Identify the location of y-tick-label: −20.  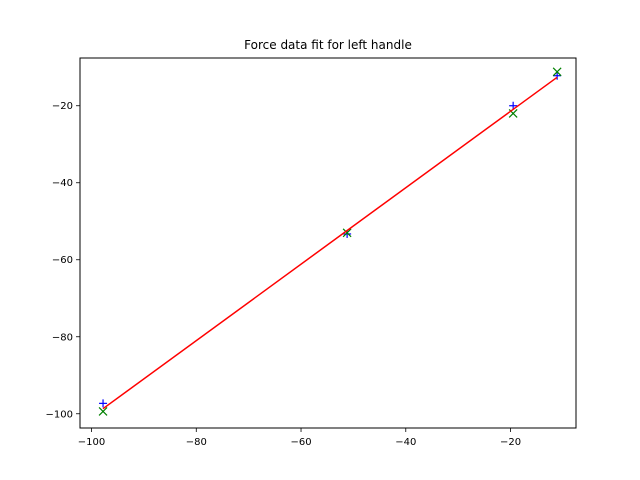
(62, 106).